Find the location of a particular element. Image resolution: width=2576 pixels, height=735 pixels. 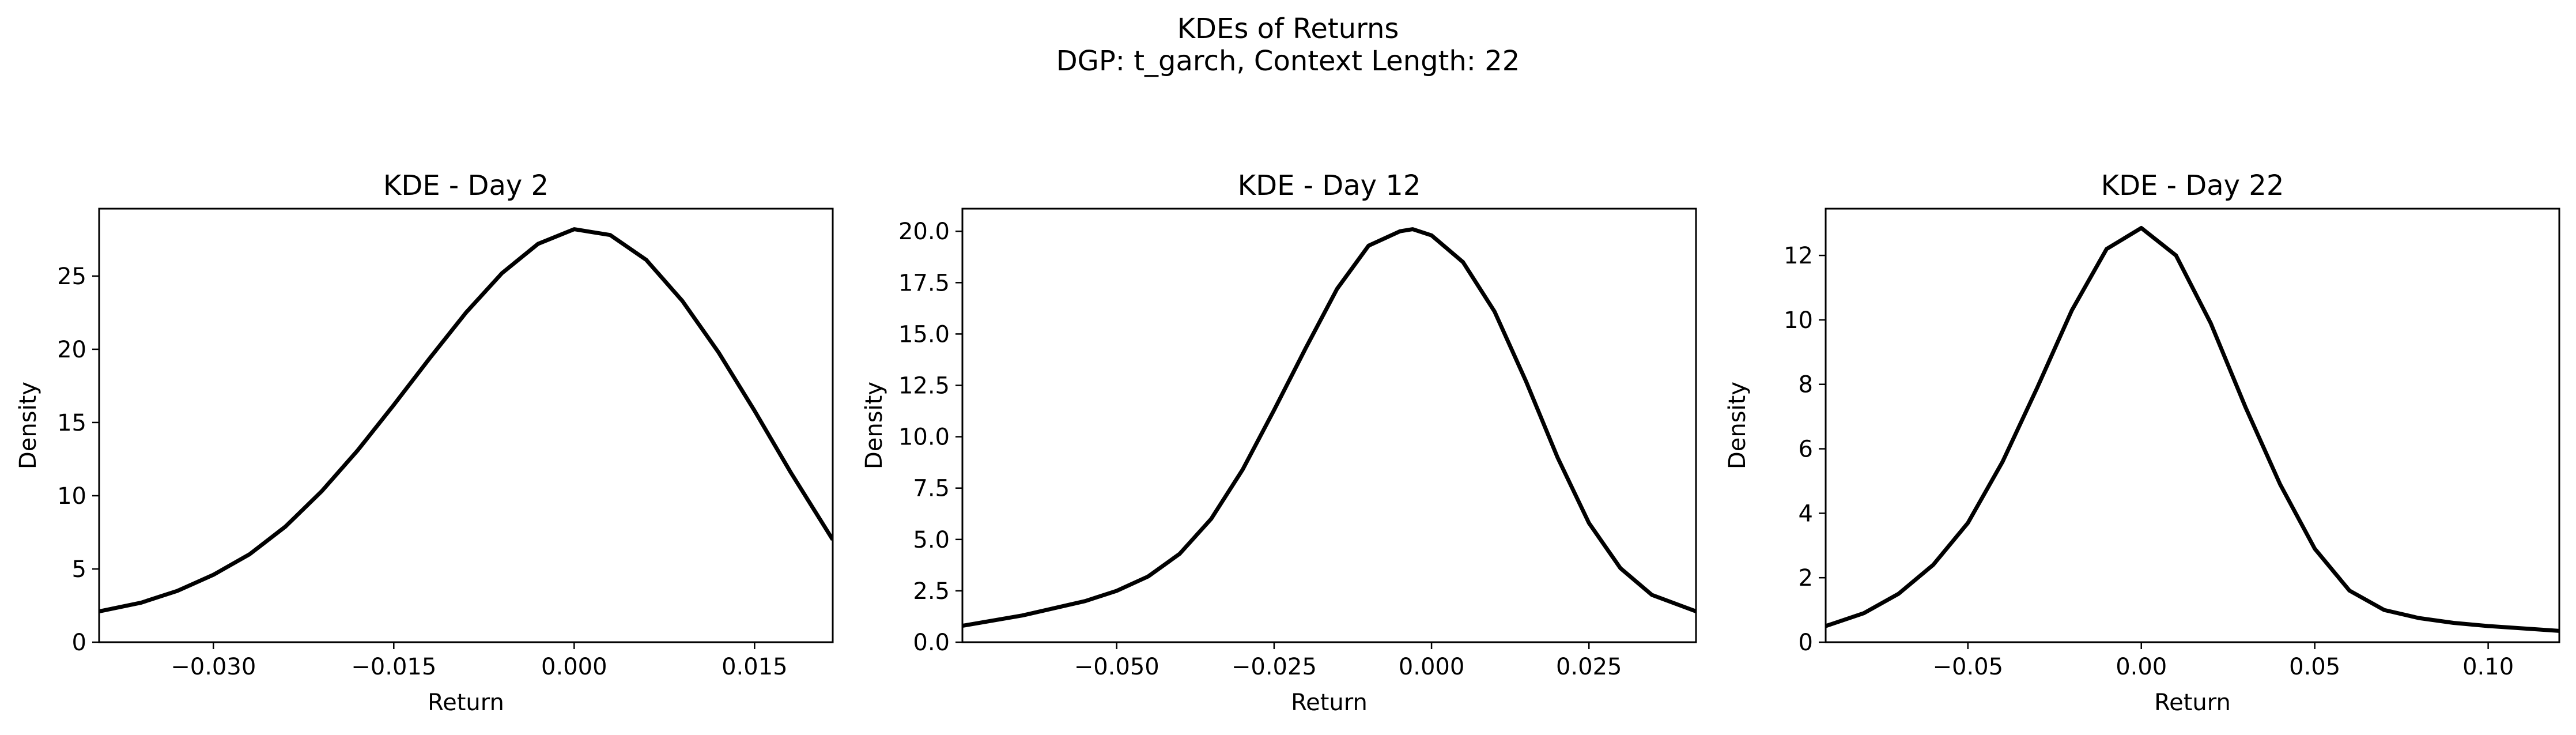

x-tick-label: −0.050 is located at coordinates (1116, 667).